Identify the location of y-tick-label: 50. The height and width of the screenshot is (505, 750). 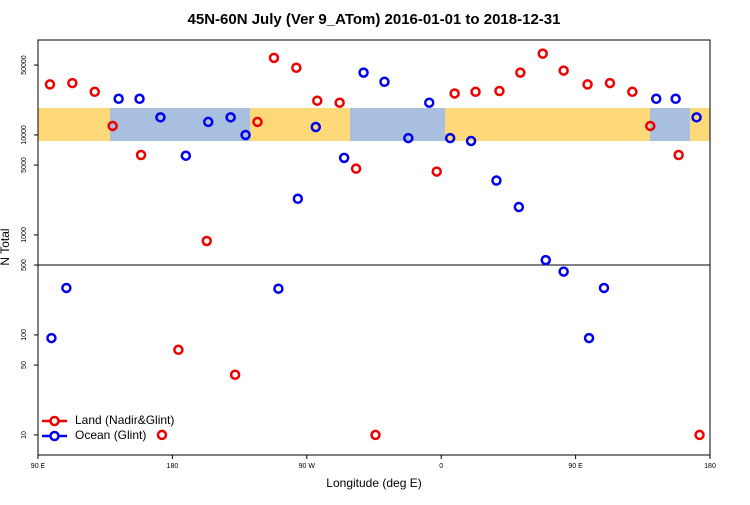
(24, 365).